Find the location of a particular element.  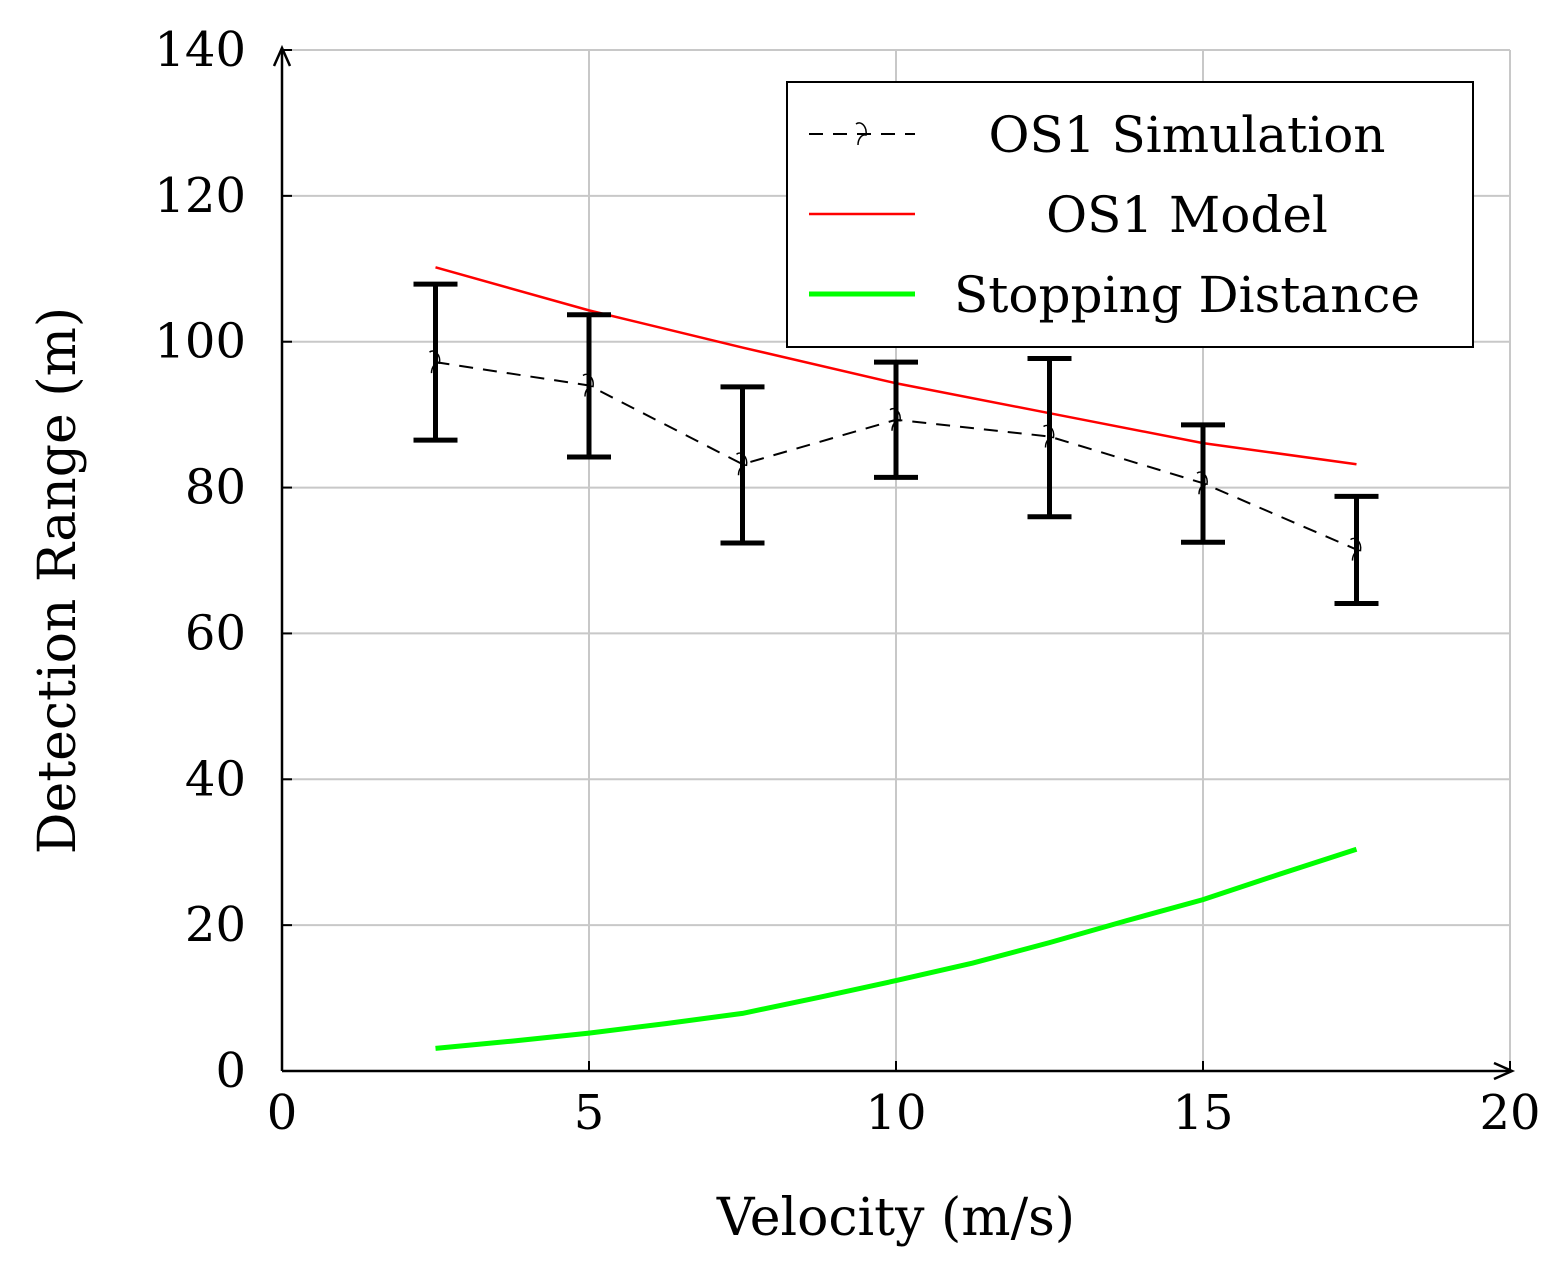

x-tick-label: 10 is located at coordinates (895, 1113).